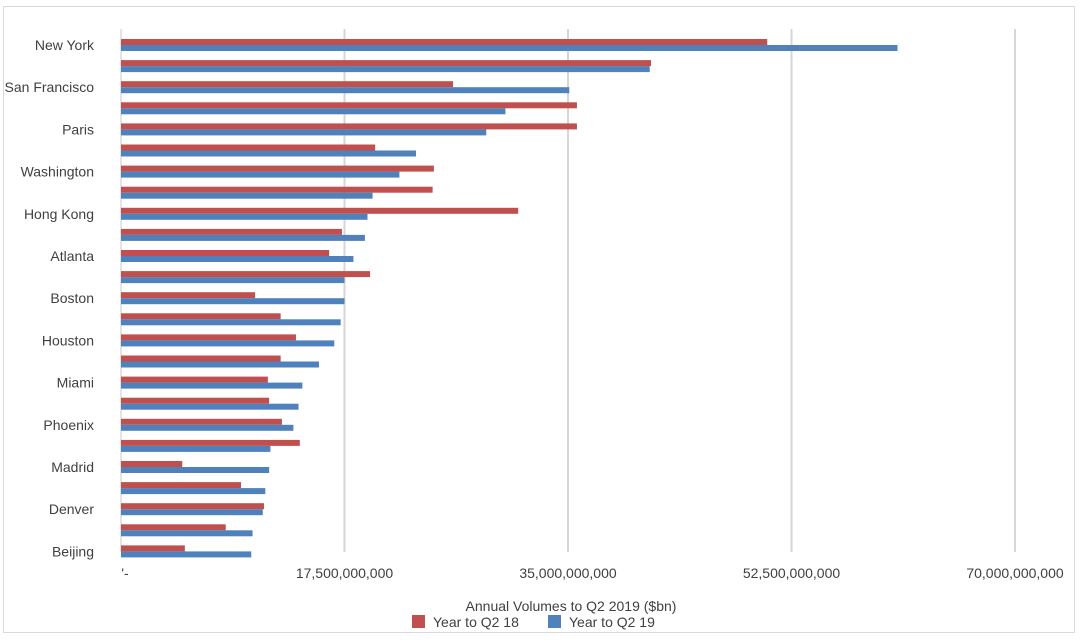 The height and width of the screenshot is (640, 1080). I want to click on legend-label-0: Year to Q2 18, so click(476, 622).